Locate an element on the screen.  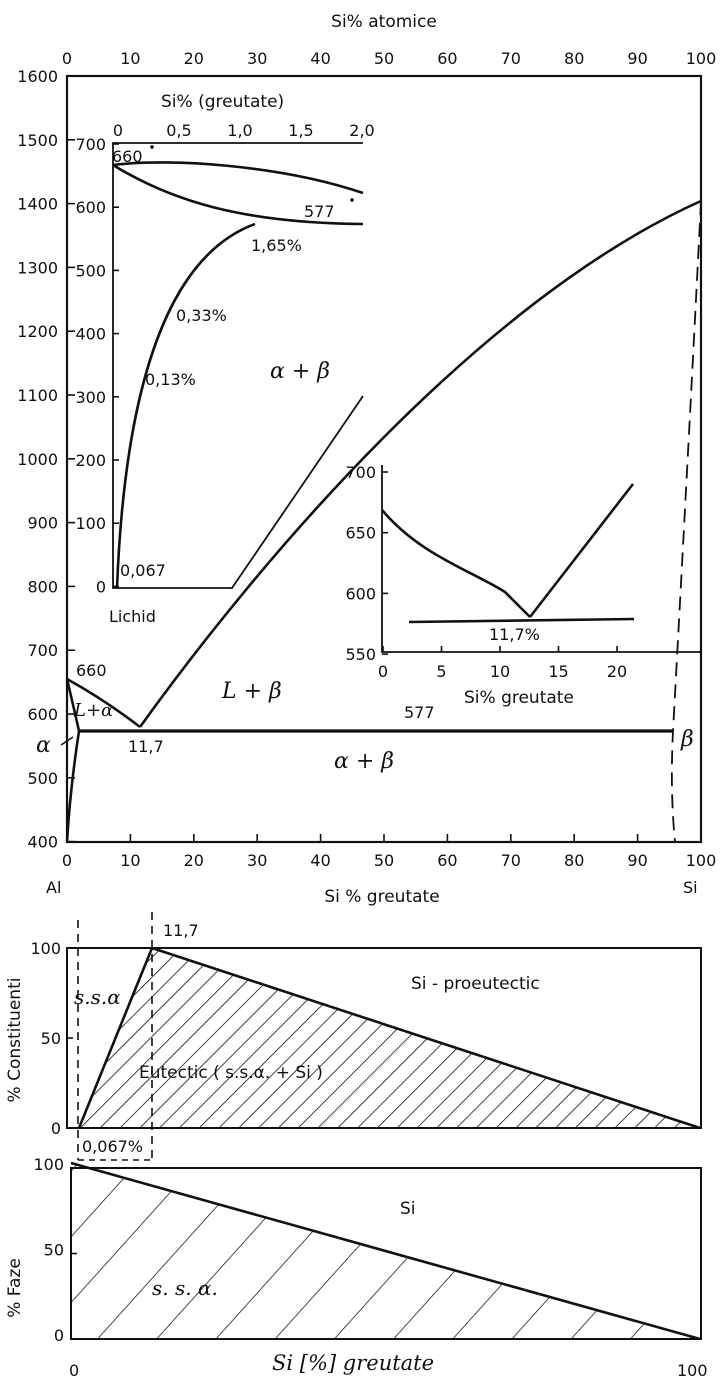
inset1-sol-013-label: 0,13% is located at coordinates (170, 379).